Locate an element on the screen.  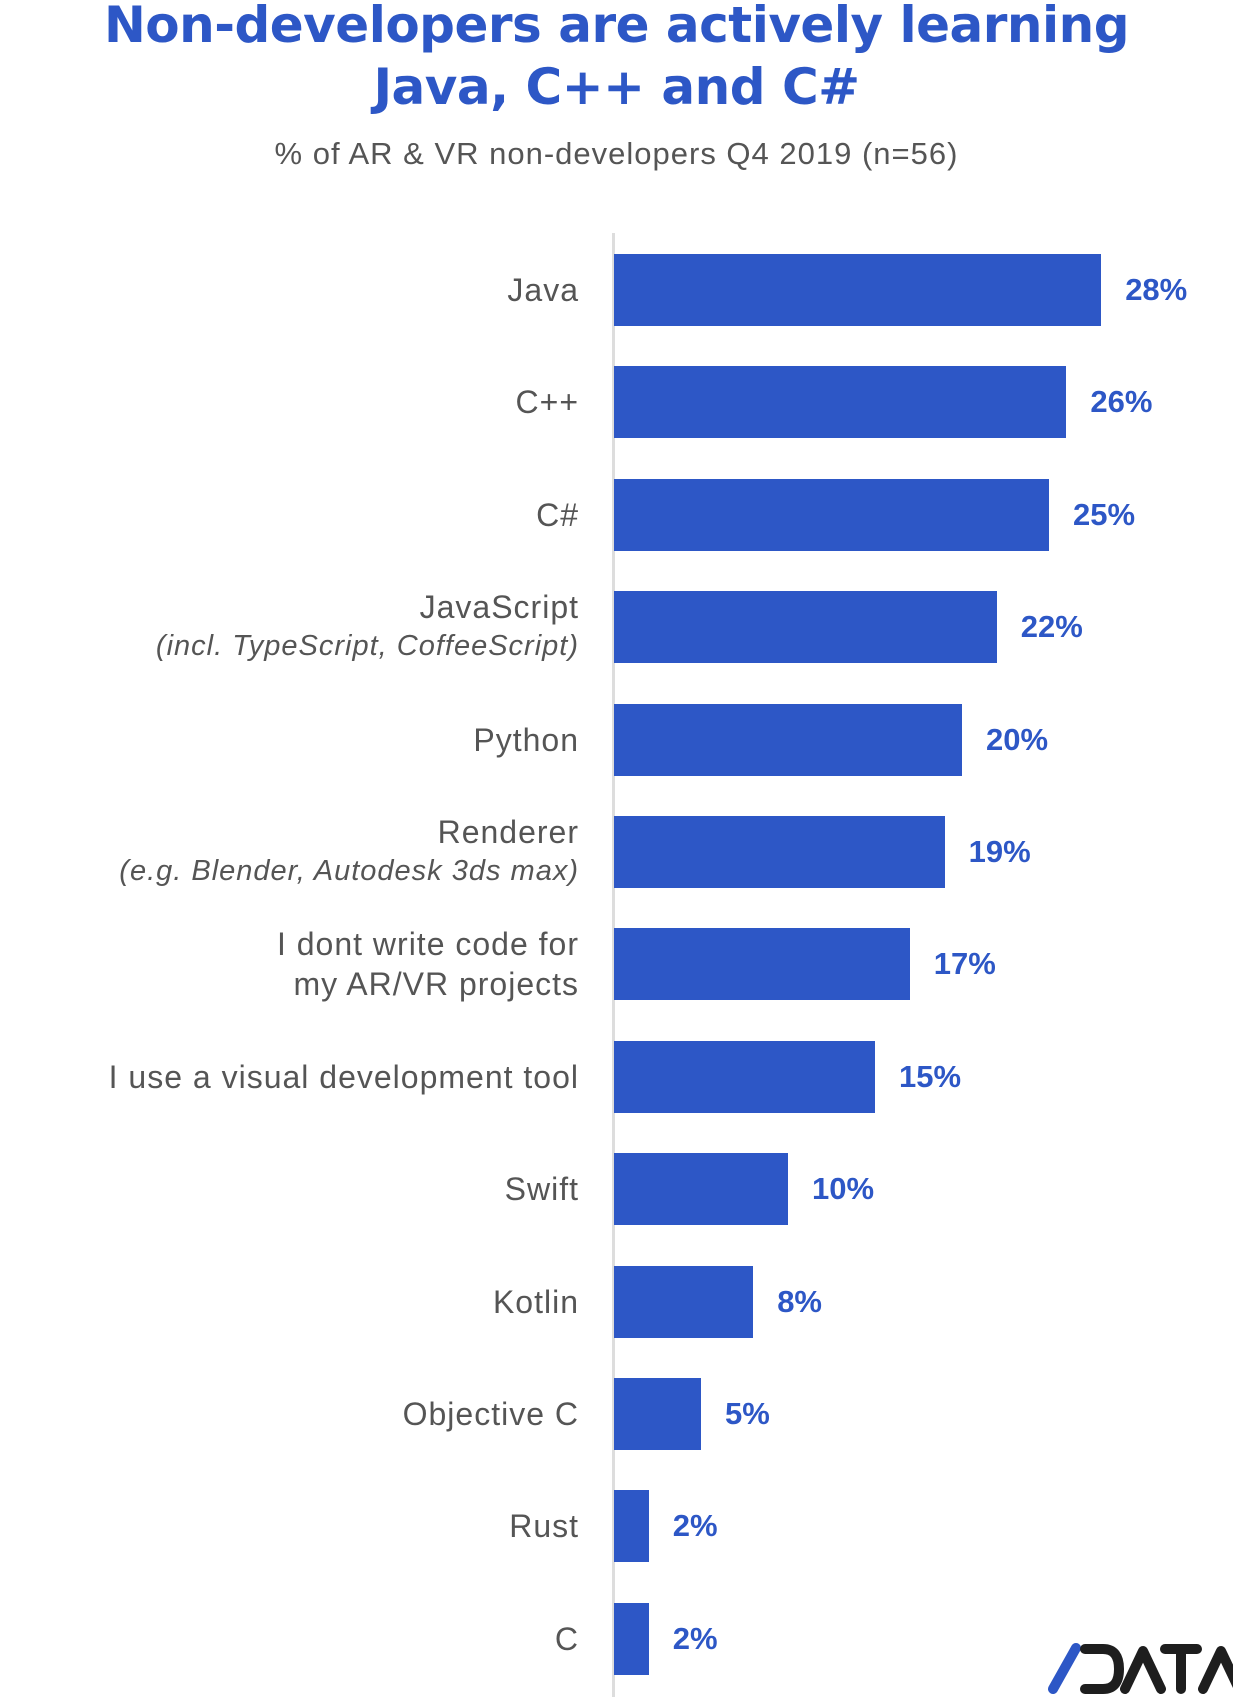
data-logo is located at coordinates (1140, 1668).